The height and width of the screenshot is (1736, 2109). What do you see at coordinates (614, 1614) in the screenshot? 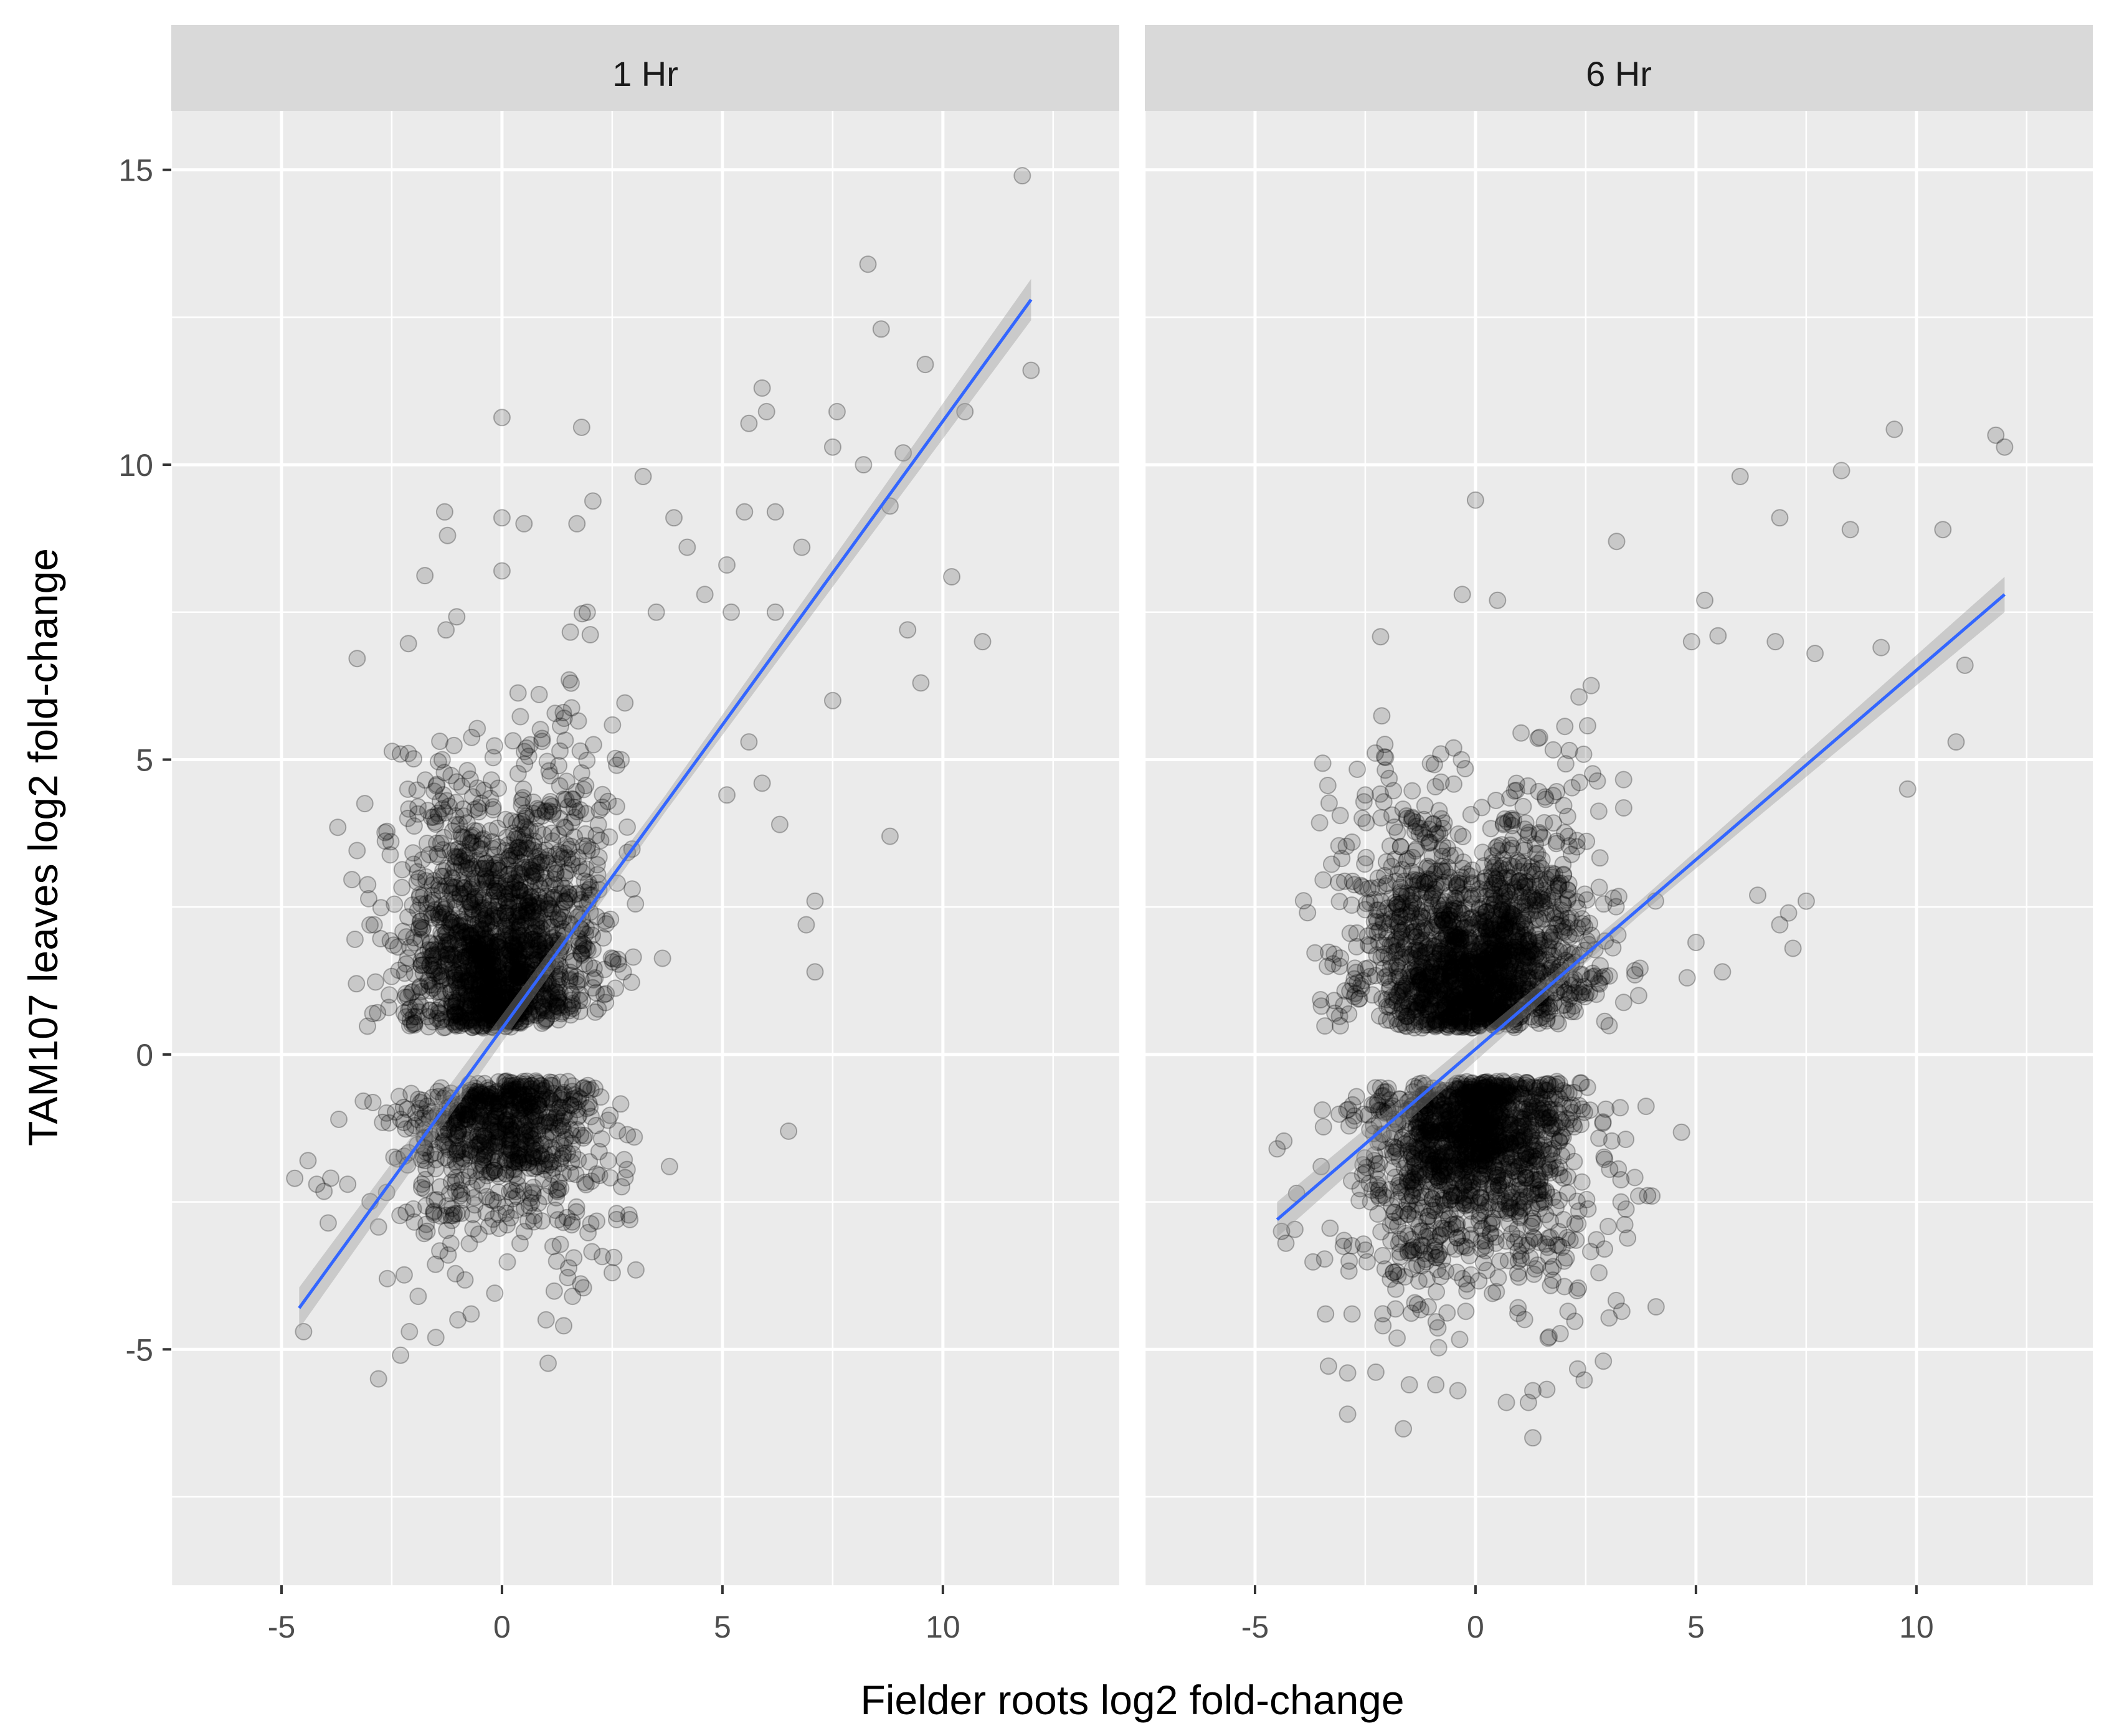
I see `panel-1hr-x-axis: -5 0 5 10` at bounding box center [614, 1614].